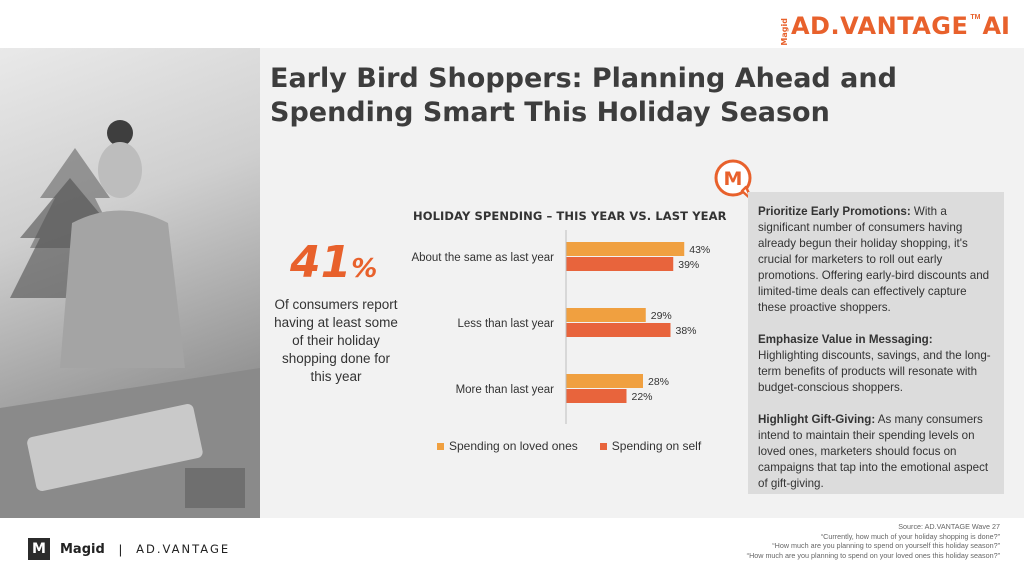 The width and height of the screenshot is (1024, 575). I want to click on chart-legend: Spending on loved ones Spending on self, so click(569, 446).